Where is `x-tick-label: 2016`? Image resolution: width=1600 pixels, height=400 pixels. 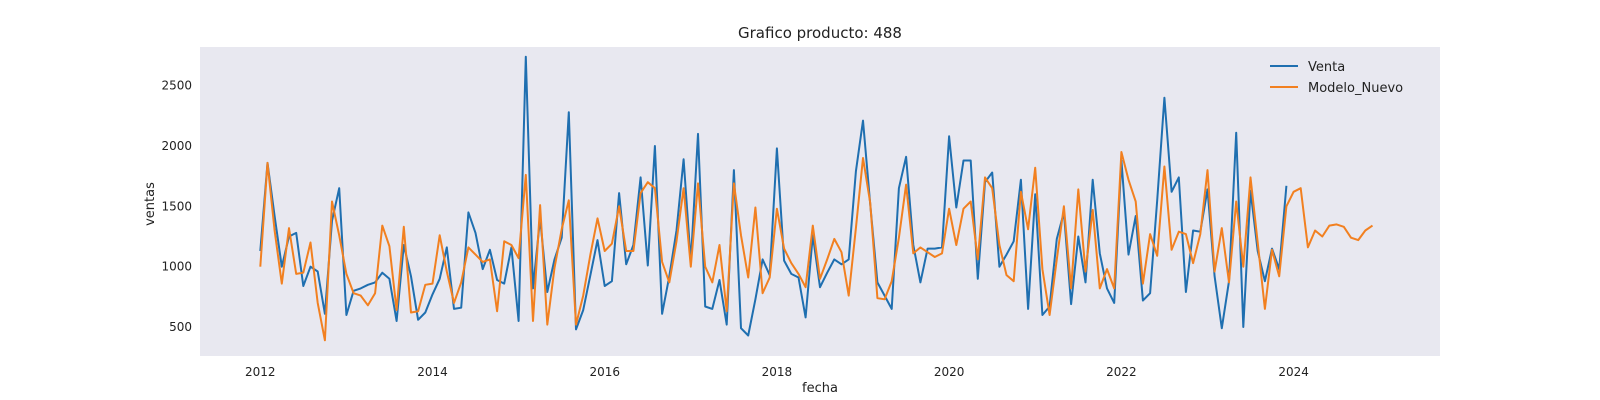 x-tick-label: 2016 is located at coordinates (604, 372).